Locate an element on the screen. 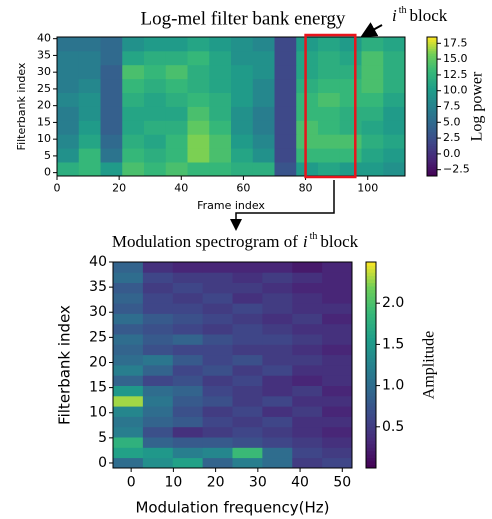 The image size is (492, 519). connector-arrow is located at coordinates (282, 205).